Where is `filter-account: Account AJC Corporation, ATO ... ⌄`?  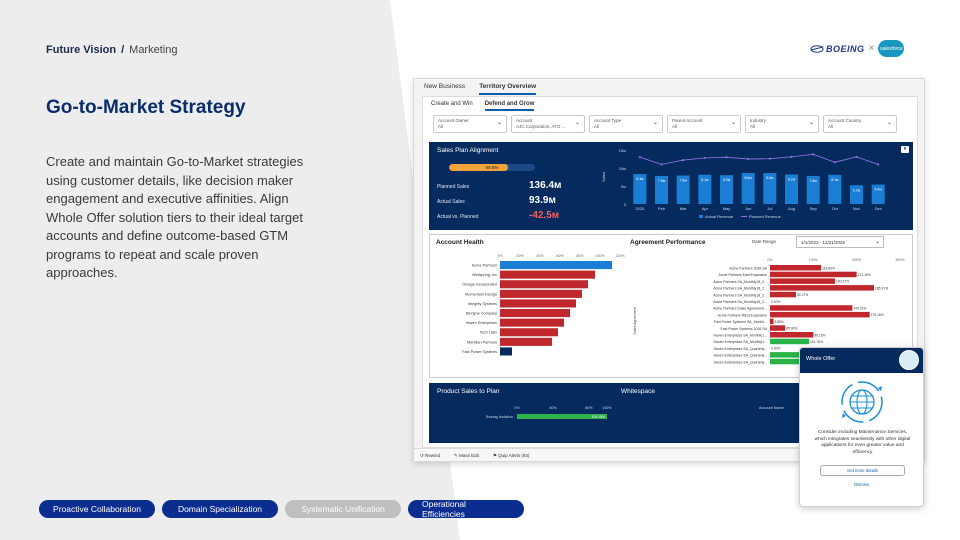
filter-account: Account AJC Corporation, ATO ... ⌄ is located at coordinates (548, 124).